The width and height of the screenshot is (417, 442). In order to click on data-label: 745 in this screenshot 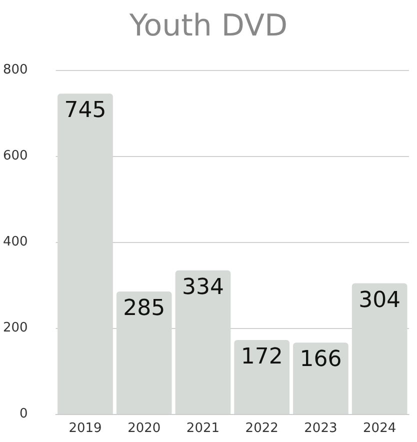, I will do `click(85, 111)`.